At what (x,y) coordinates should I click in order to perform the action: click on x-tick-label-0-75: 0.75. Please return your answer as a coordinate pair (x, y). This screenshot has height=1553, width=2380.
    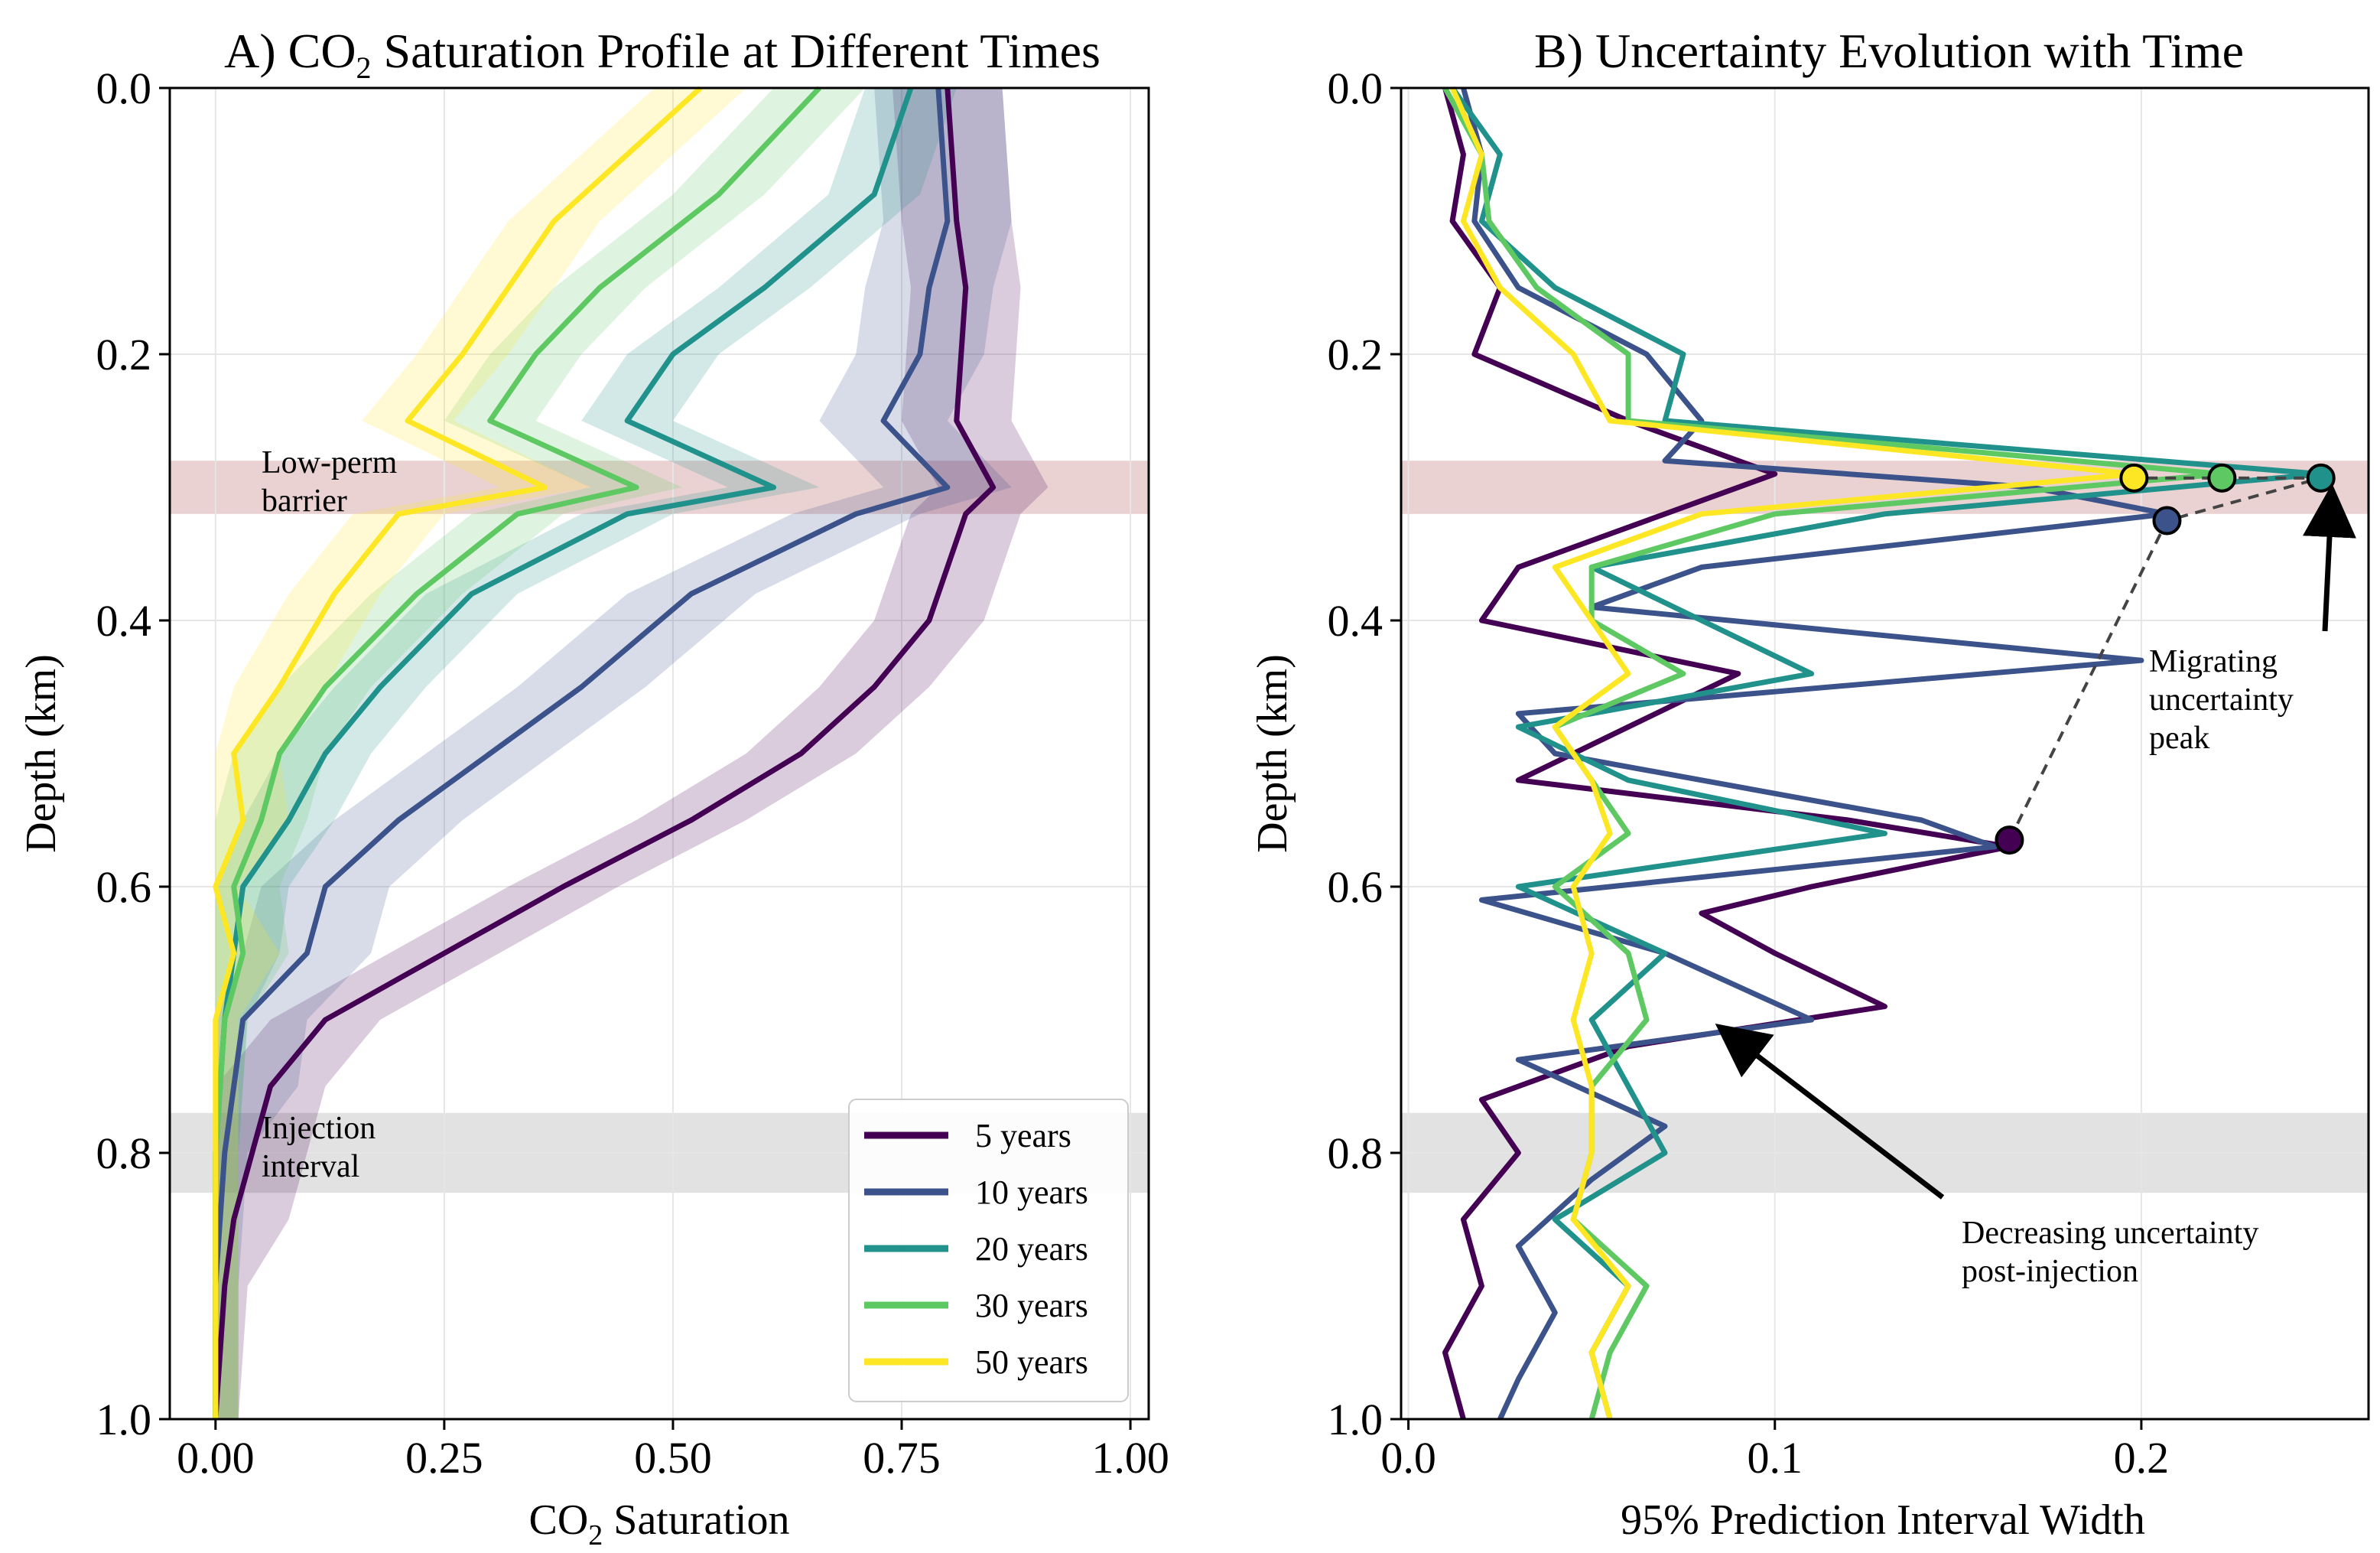
    Looking at the image, I should click on (902, 1458).